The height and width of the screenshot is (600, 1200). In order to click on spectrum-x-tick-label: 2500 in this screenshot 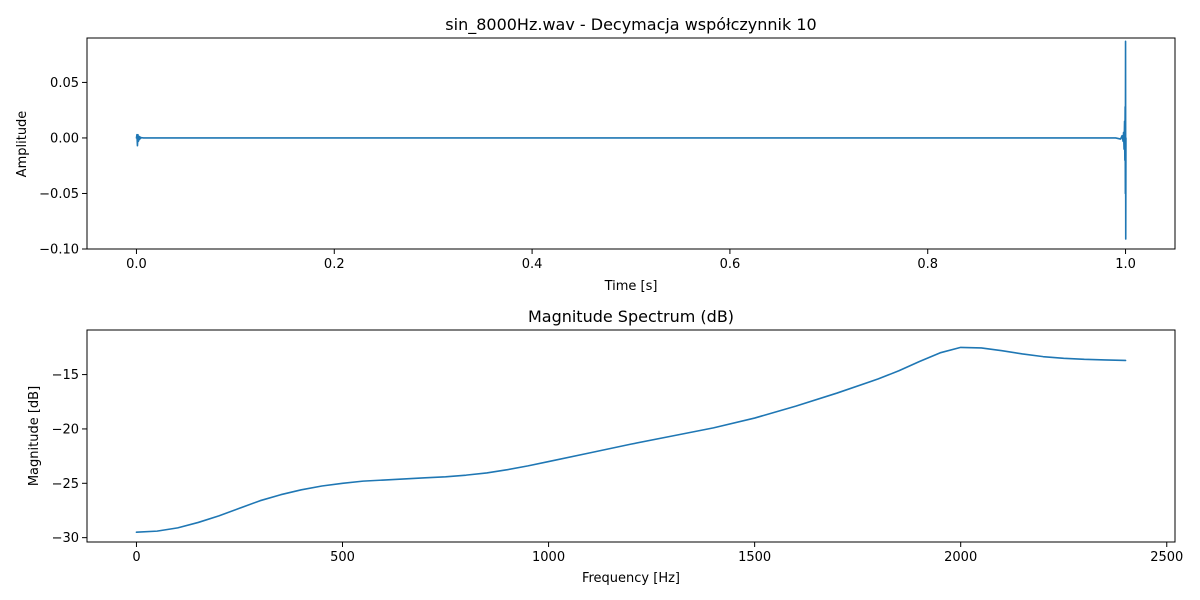, I will do `click(1166, 557)`.